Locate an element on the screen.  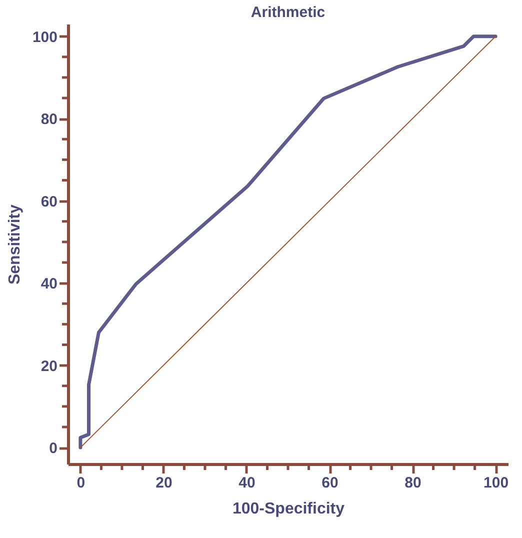
chart-title: Arithmetic is located at coordinates (288, 12).